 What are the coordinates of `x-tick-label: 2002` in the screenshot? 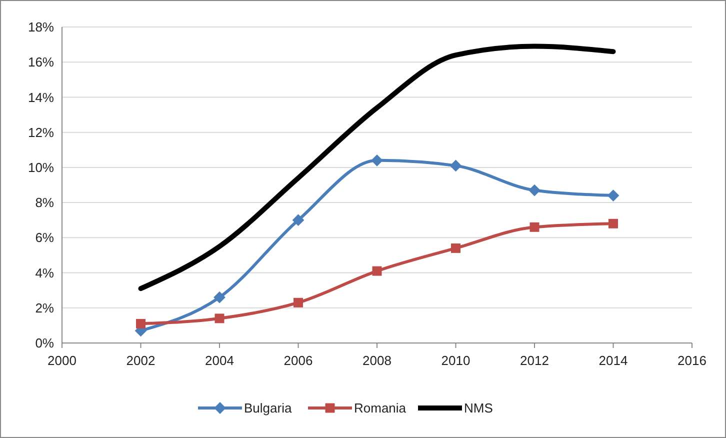 It's located at (141, 360).